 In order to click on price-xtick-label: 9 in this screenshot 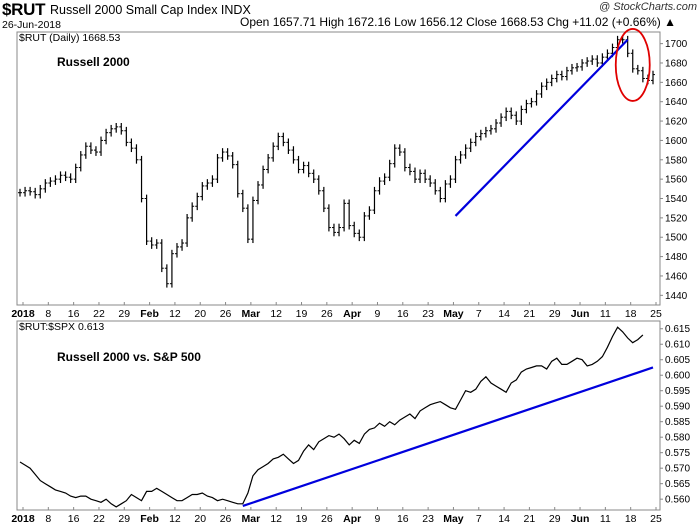, I will do `click(378, 314)`.